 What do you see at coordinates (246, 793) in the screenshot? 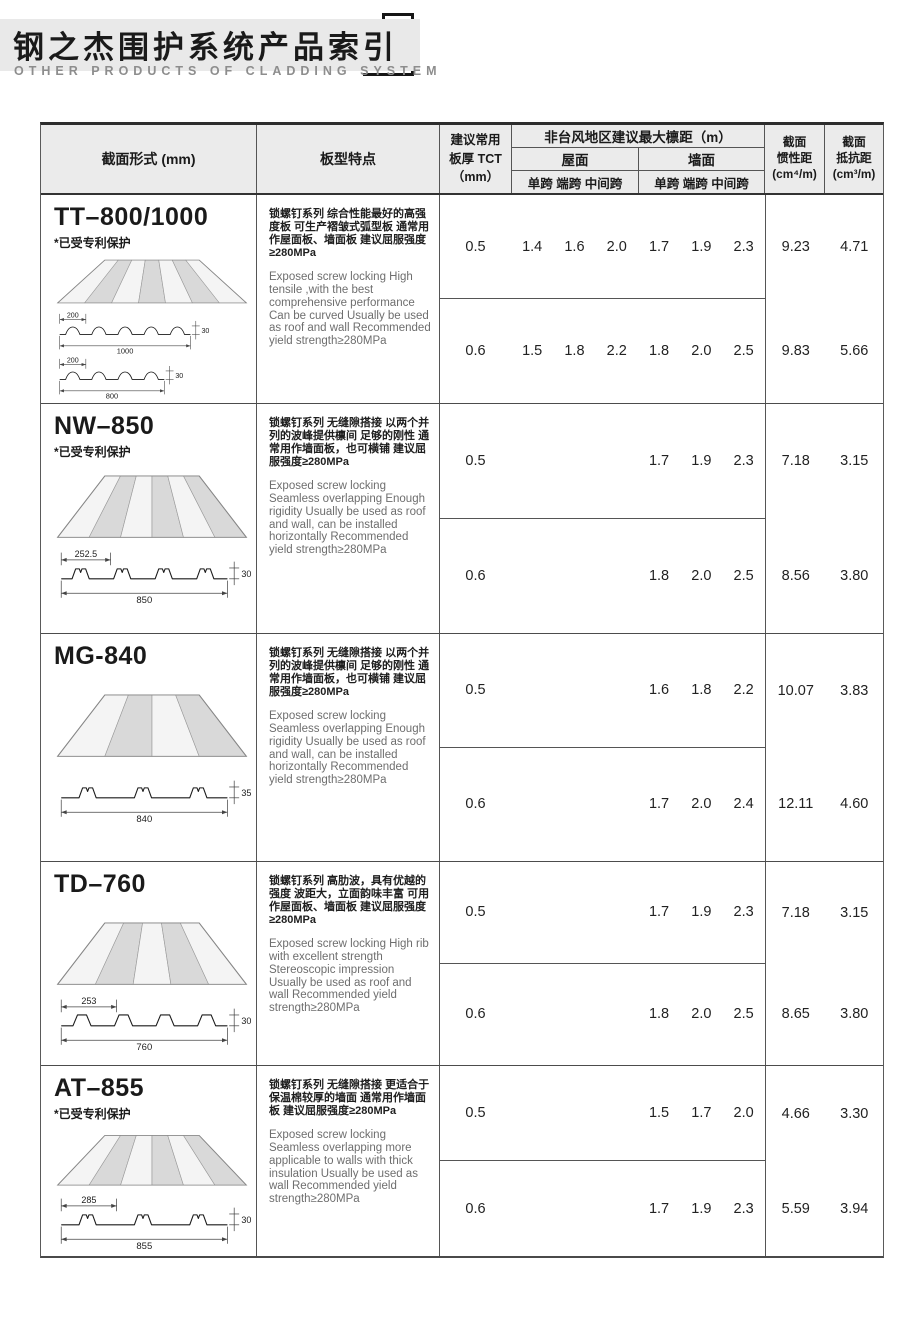
I see `svg-text: 35` at bounding box center [246, 793].